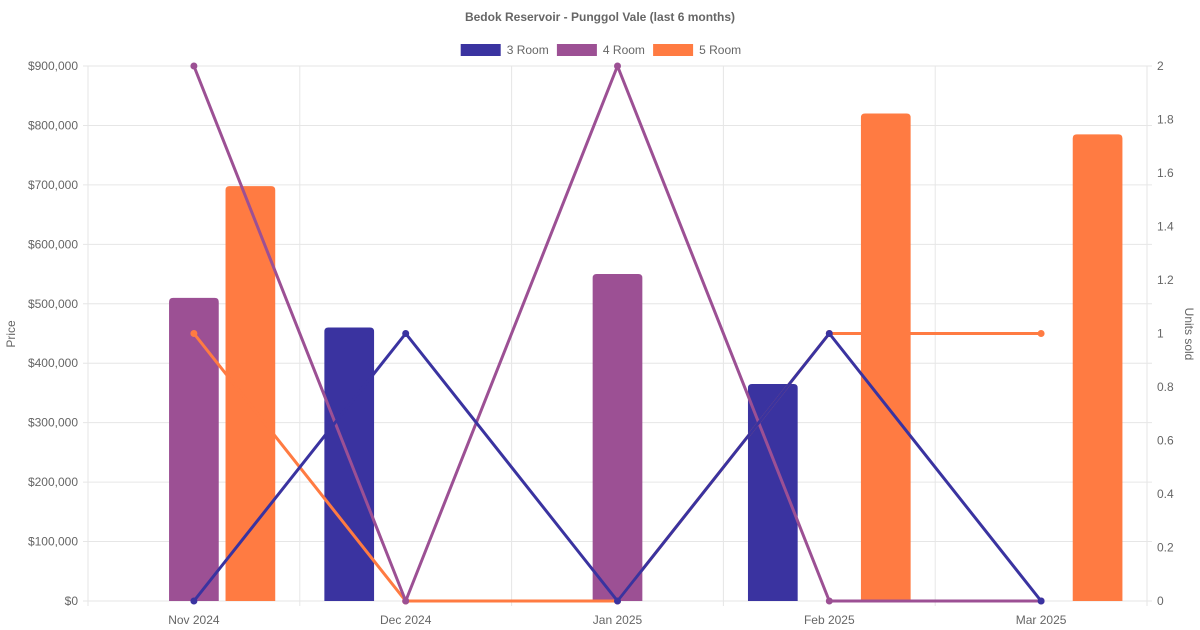  What do you see at coordinates (1165, 173) in the screenshot?
I see `y-right-tick-label: 1.6` at bounding box center [1165, 173].